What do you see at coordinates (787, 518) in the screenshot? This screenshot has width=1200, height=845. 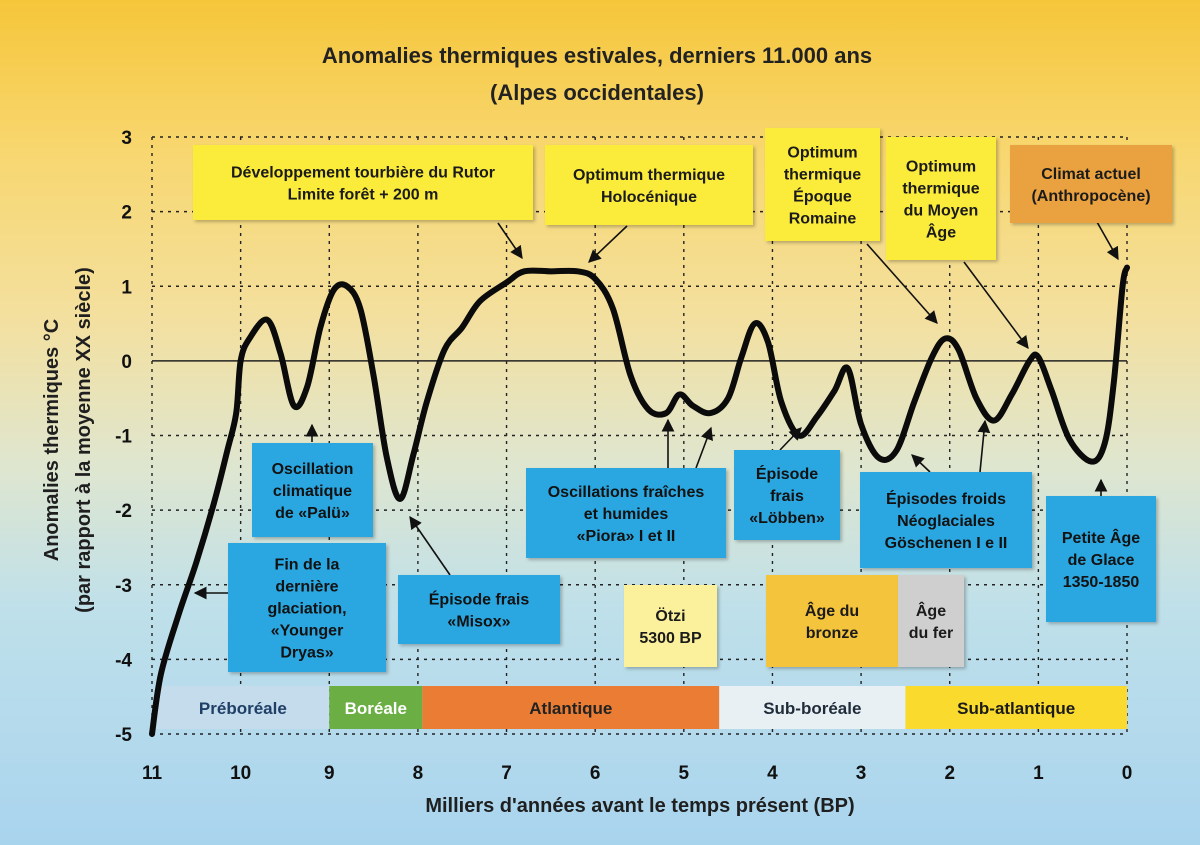 I see `annotation-text: «Löbben»` at bounding box center [787, 518].